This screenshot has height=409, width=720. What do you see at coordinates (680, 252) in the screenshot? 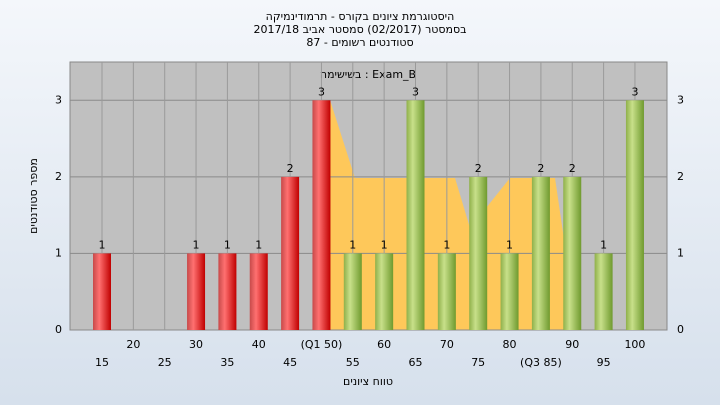
I see `y2-tick-label: 1` at bounding box center [680, 252].